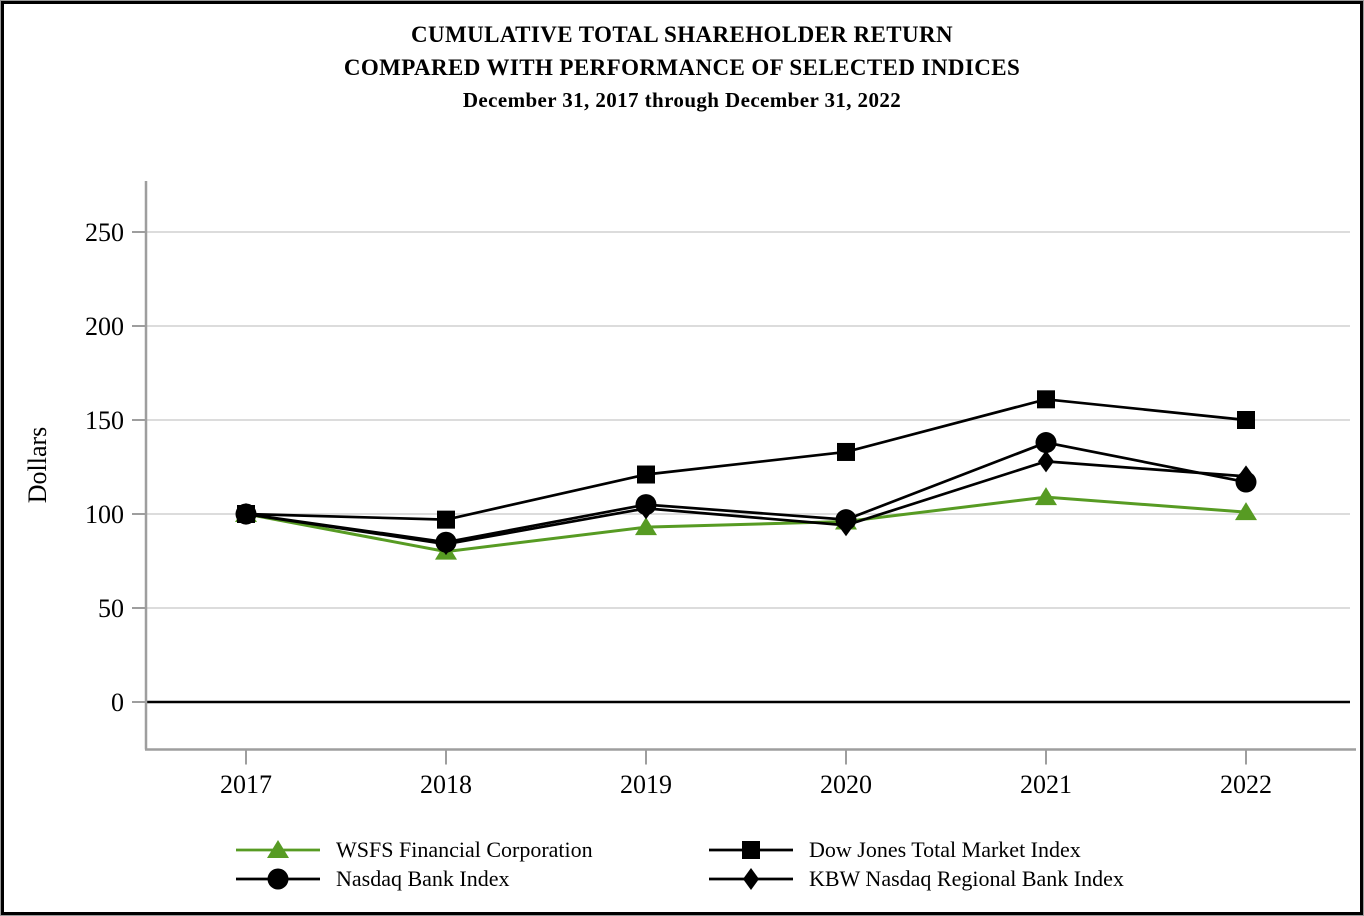 The height and width of the screenshot is (916, 1364). Describe the element at coordinates (446, 784) in the screenshot. I see `x-tick-label: 2018` at that location.